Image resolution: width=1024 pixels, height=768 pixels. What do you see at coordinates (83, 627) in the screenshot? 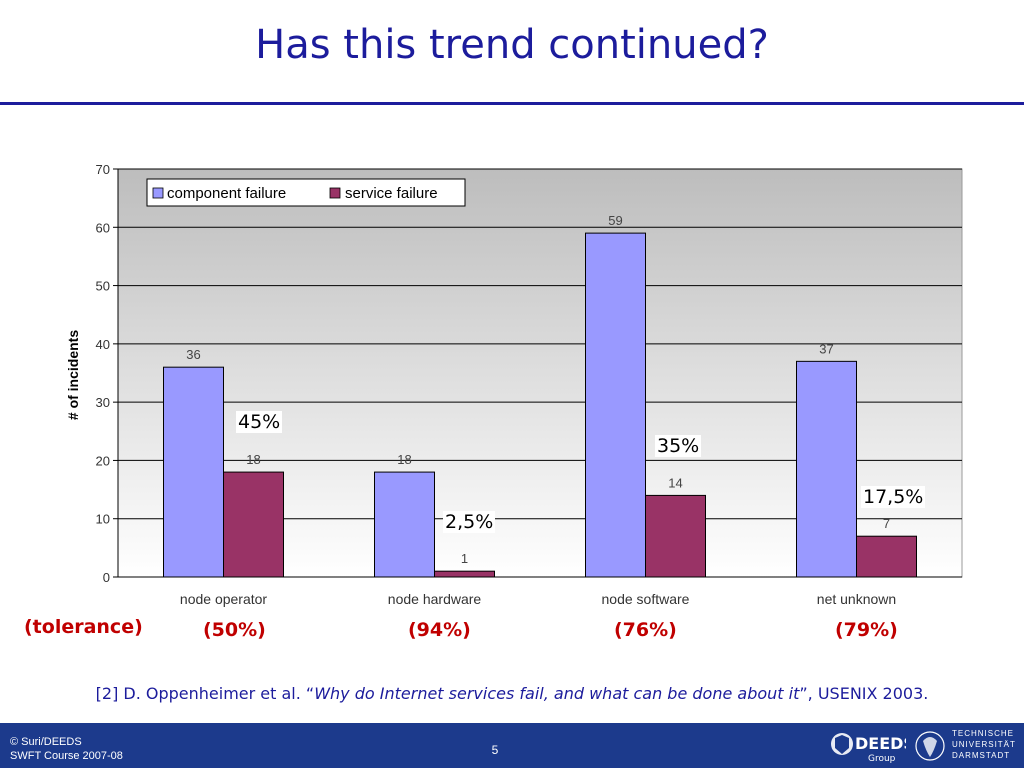
I see `tolerance-label: (tolerance)` at bounding box center [83, 627].